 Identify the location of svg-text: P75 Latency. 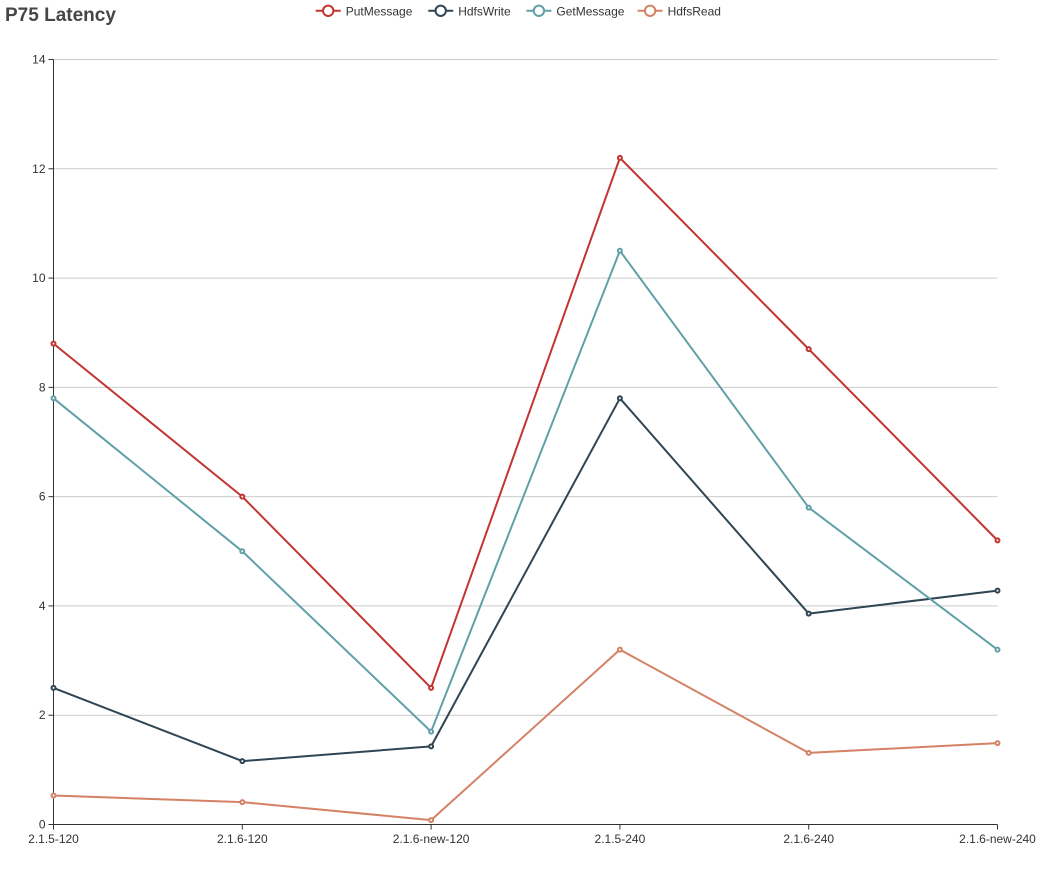
(60, 15).